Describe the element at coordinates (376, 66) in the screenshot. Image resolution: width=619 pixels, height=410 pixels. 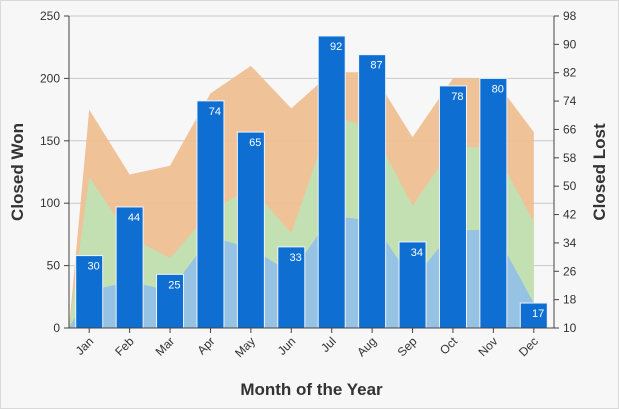
I see `data-label: 87` at that location.